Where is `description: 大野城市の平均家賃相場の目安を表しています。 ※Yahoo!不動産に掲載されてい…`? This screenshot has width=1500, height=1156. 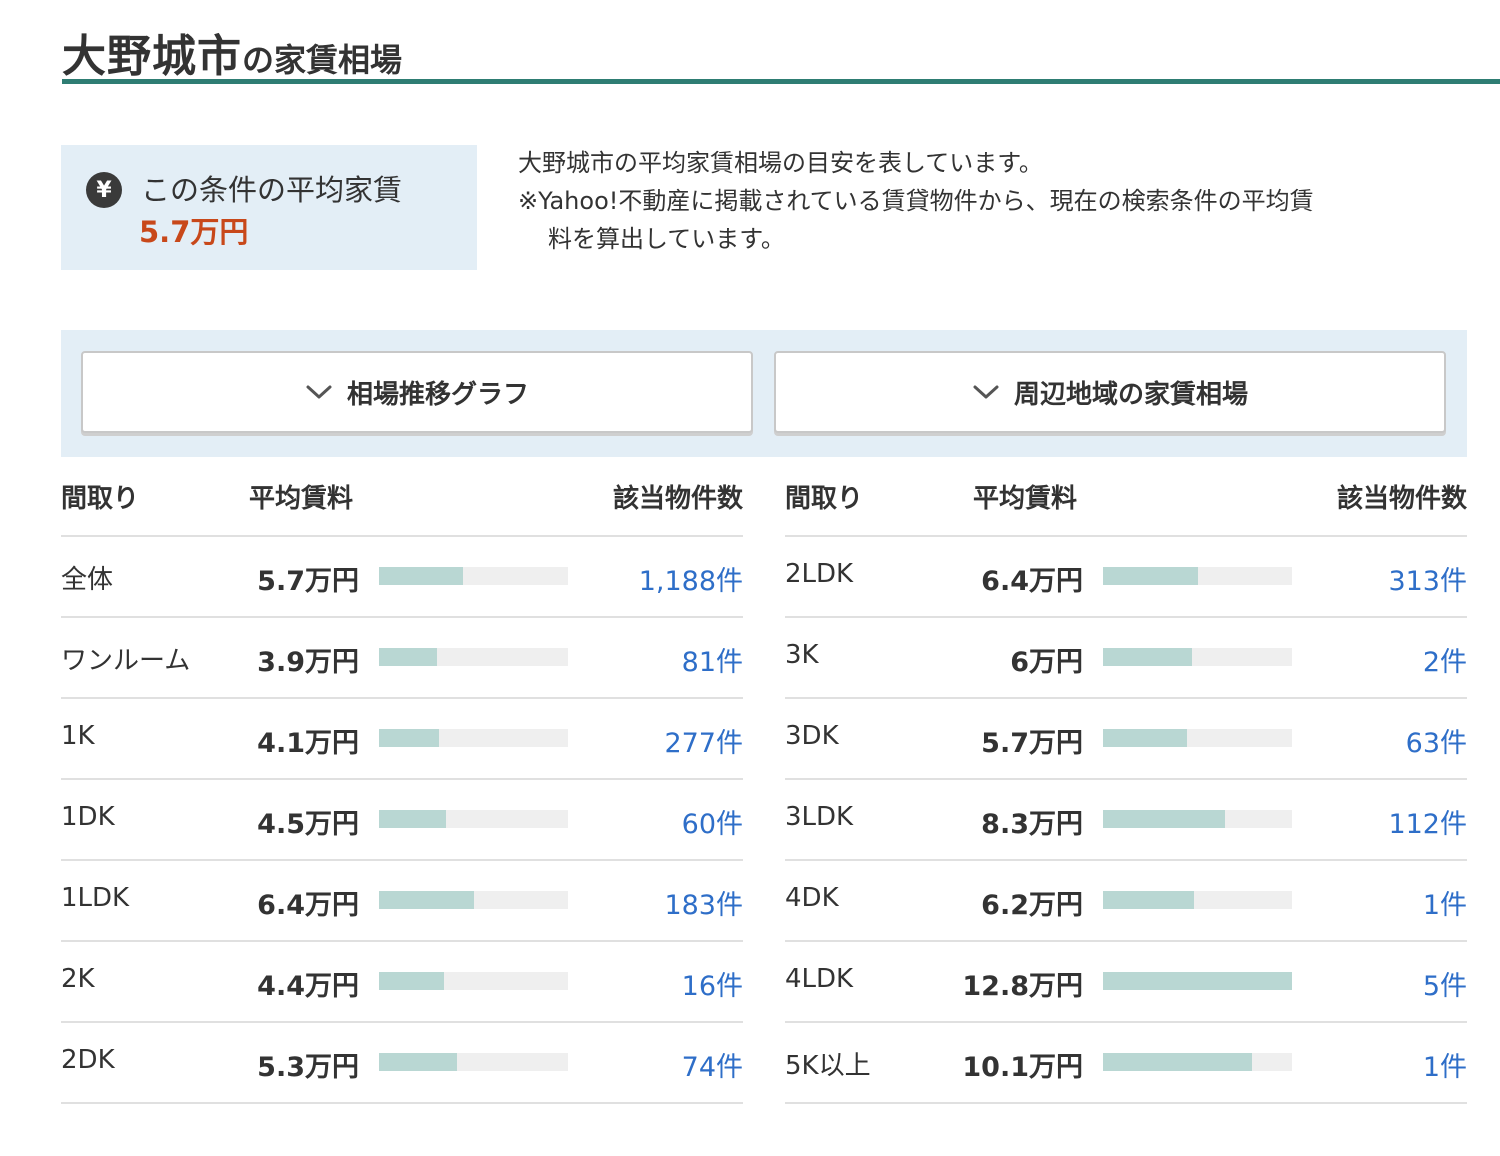 description: 大野城市の平均家賃相場の目安を表しています。 ※Yahoo!不動産に掲載されてい… is located at coordinates (993, 201).